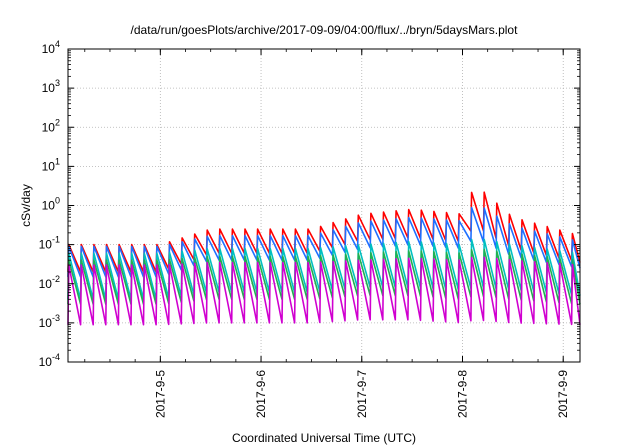 The height and width of the screenshot is (448, 640). I want to click on y-tick-label: 10⁻⁴, so click(49, 360).